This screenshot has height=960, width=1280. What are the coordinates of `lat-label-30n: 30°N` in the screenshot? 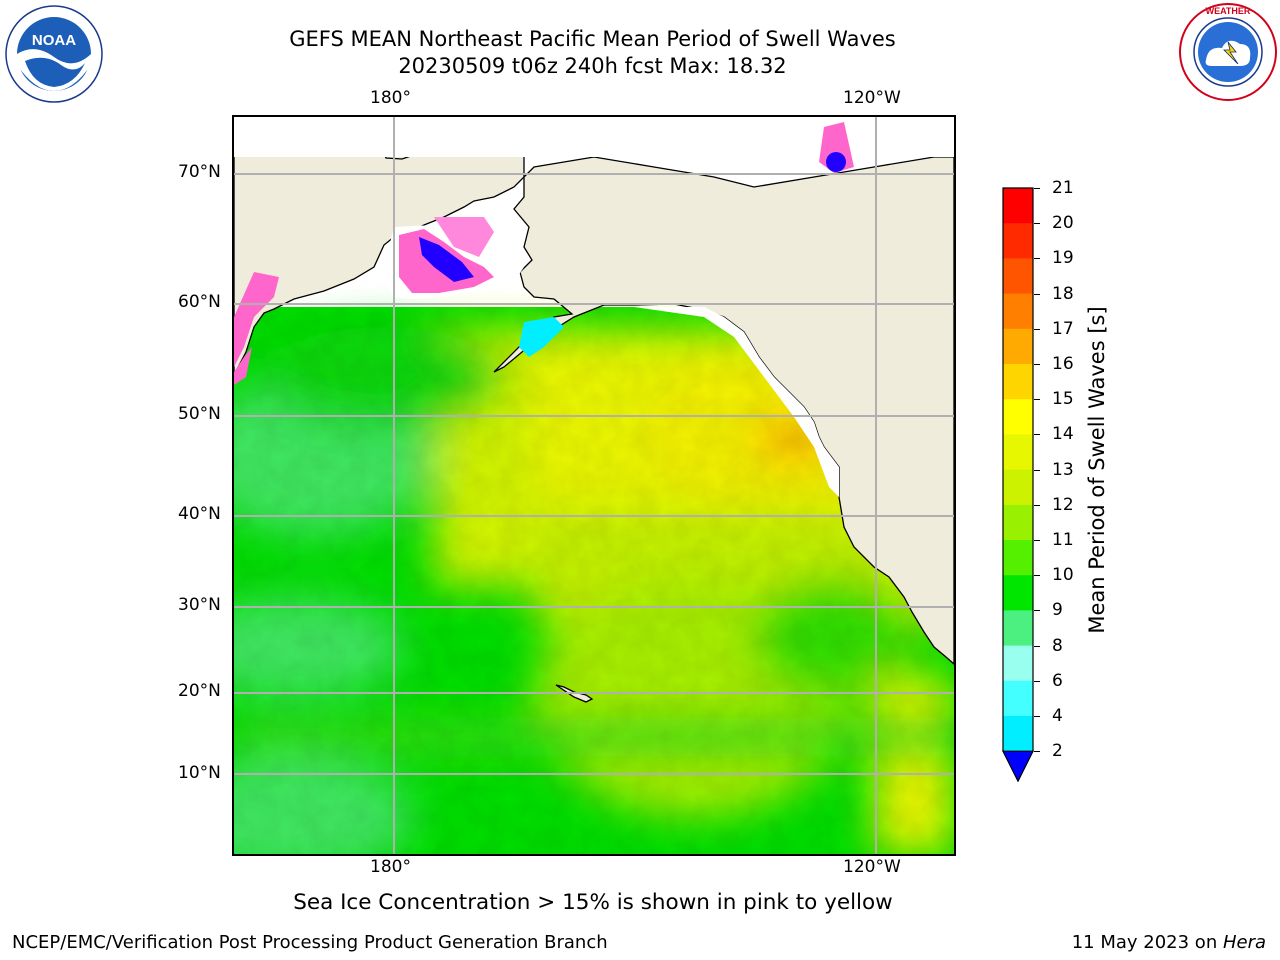 It's located at (199, 605).